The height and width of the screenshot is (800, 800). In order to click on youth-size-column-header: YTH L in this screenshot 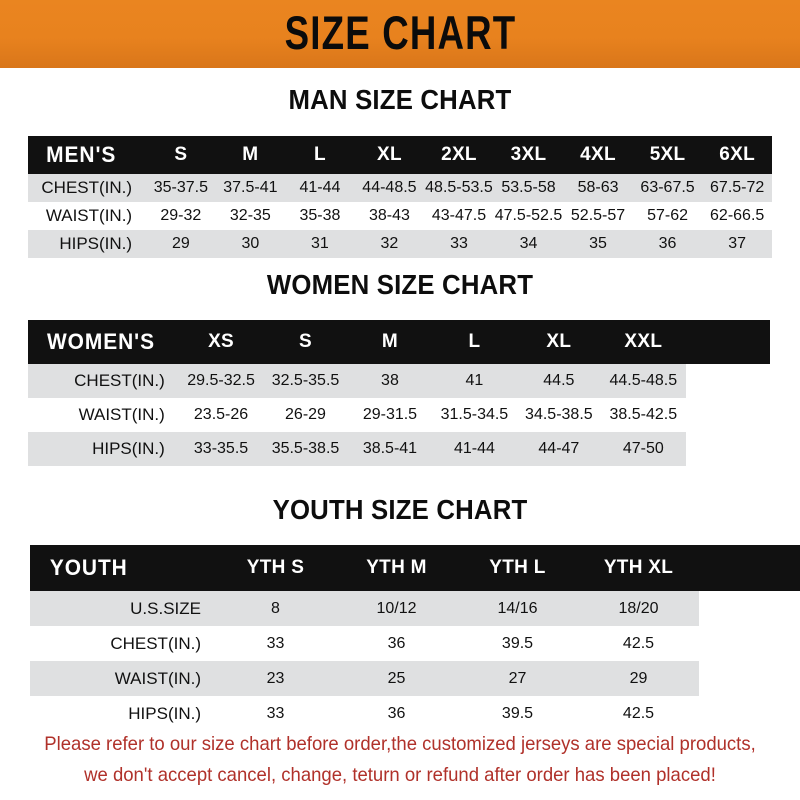, I will do `click(517, 567)`.